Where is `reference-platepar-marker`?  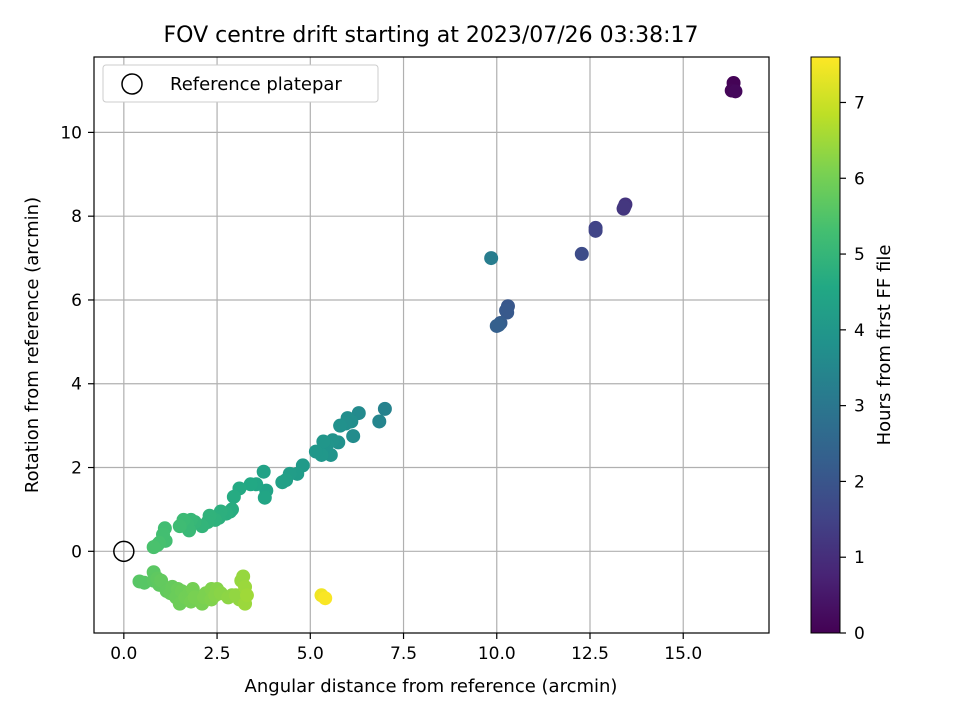
reference-platepar-marker is located at coordinates (124, 551).